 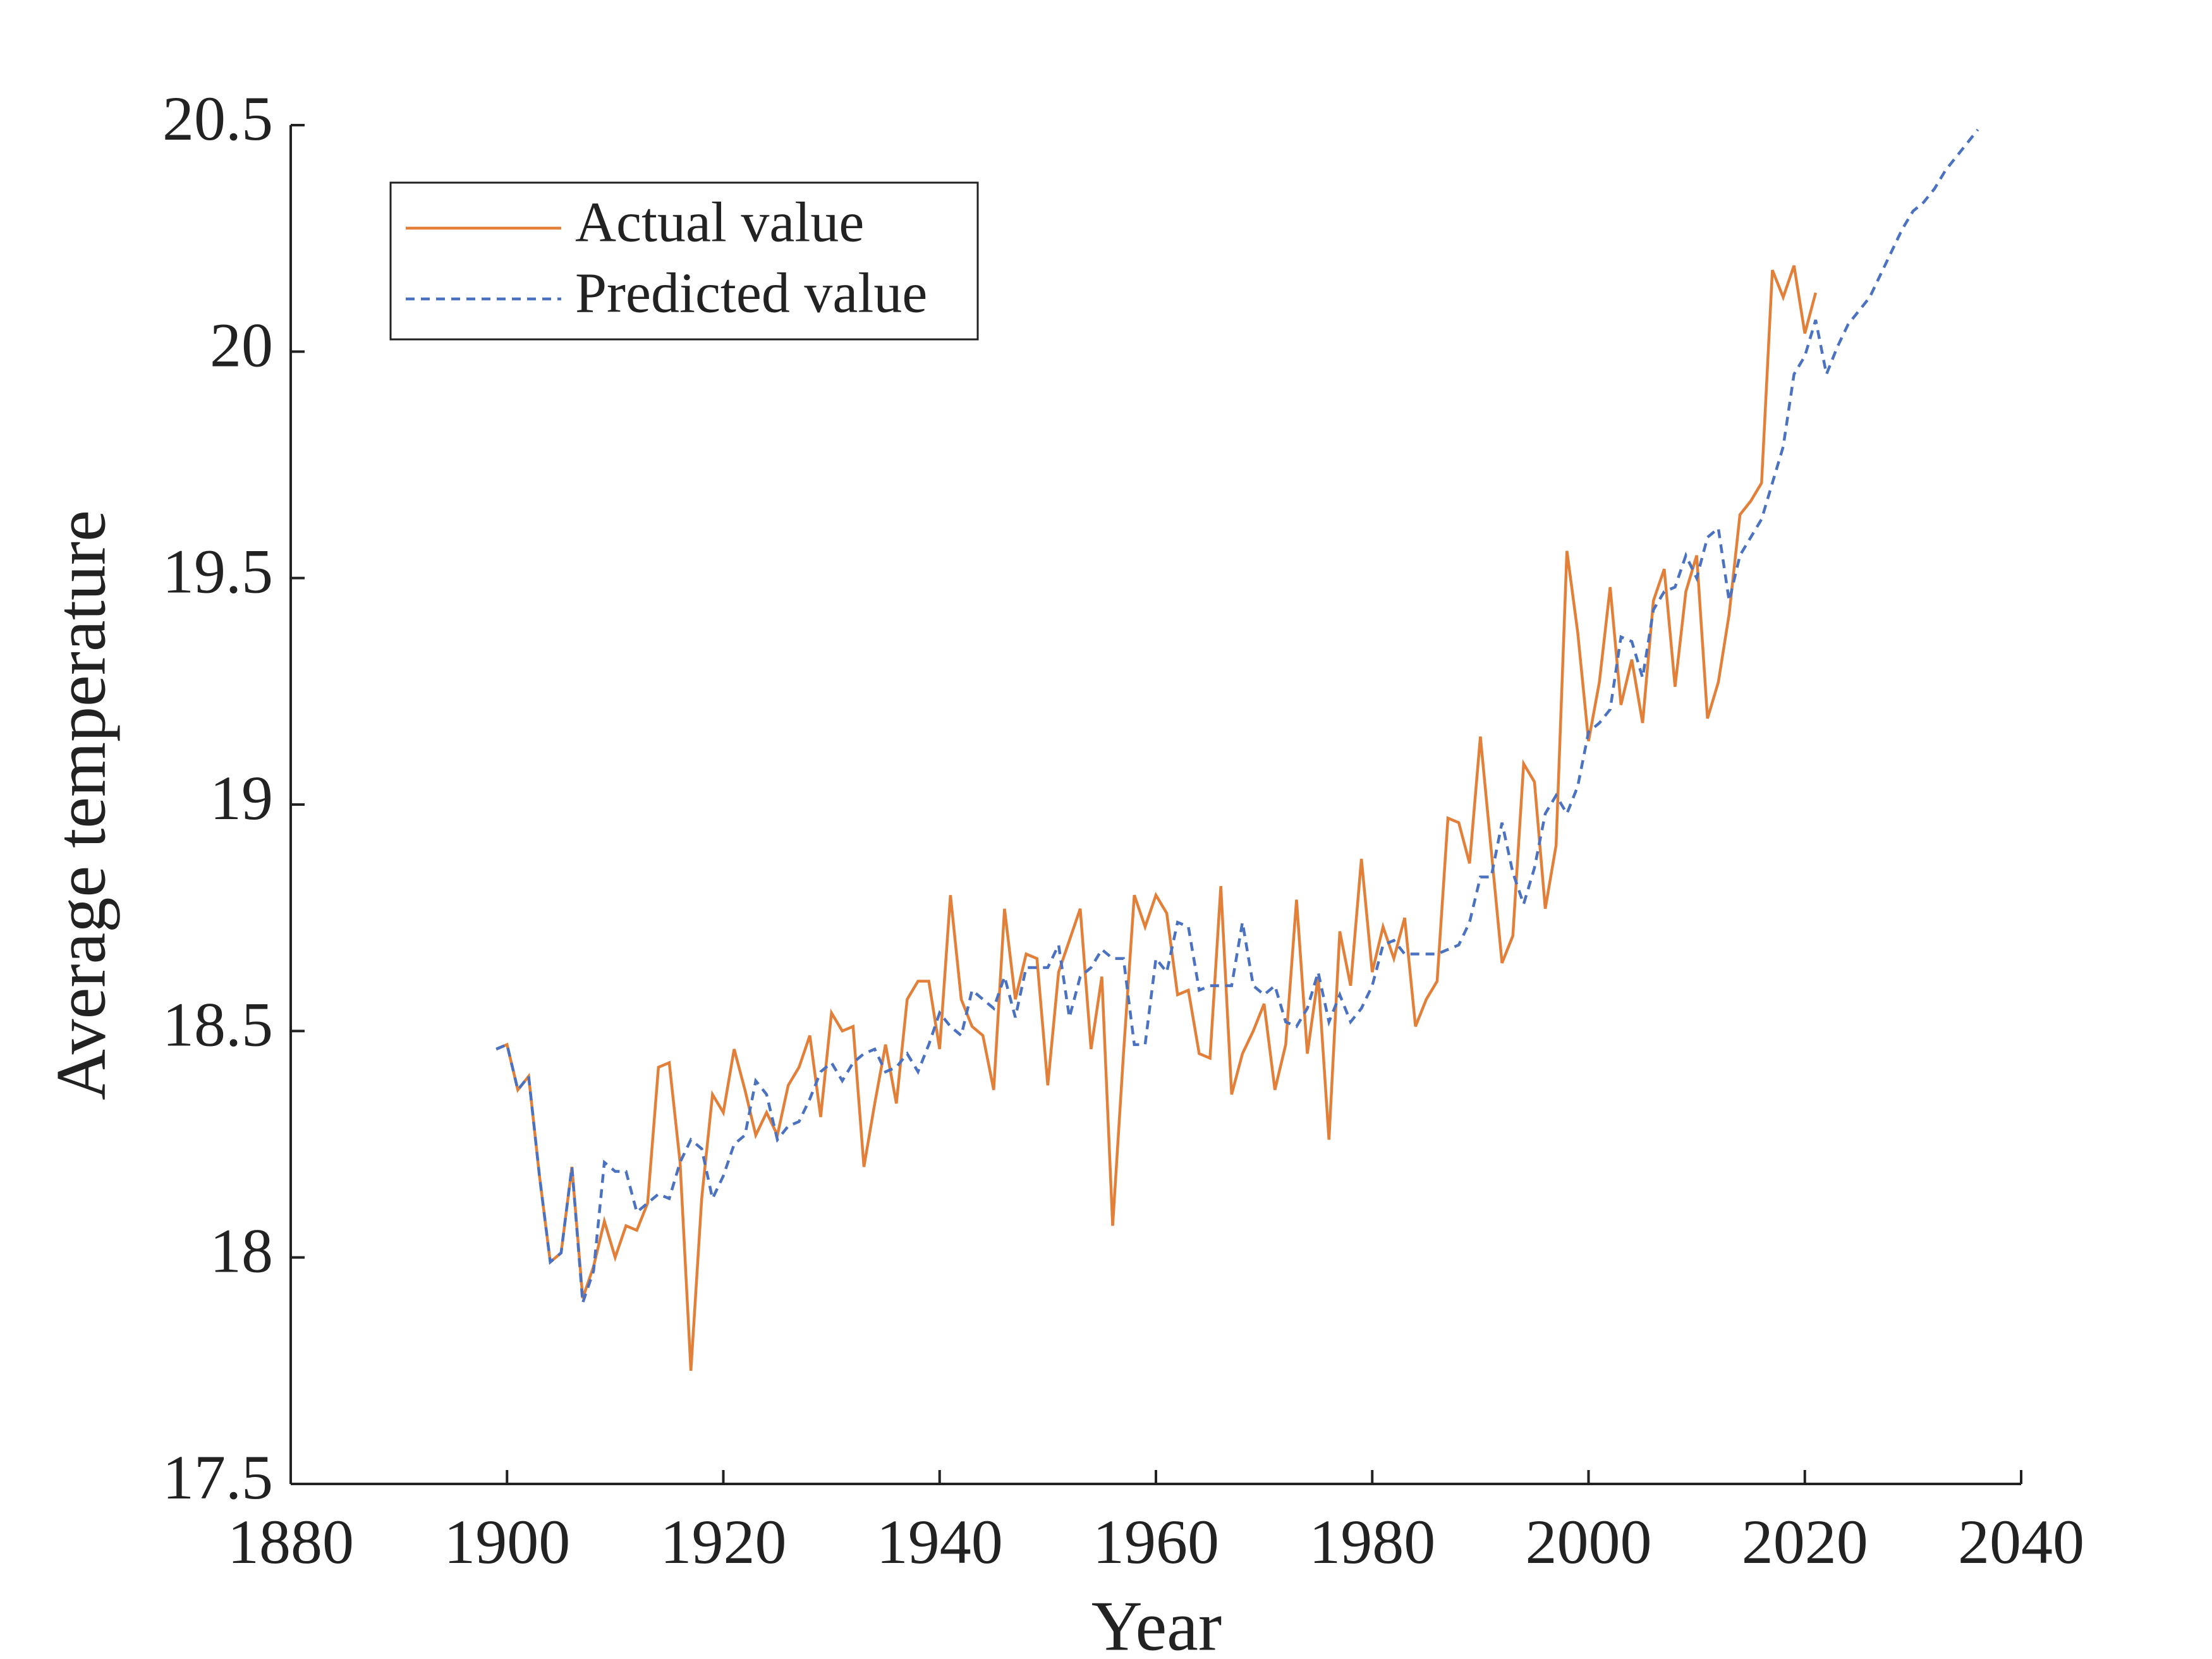 I want to click on x-axis-label: Year, so click(x=1156, y=1623).